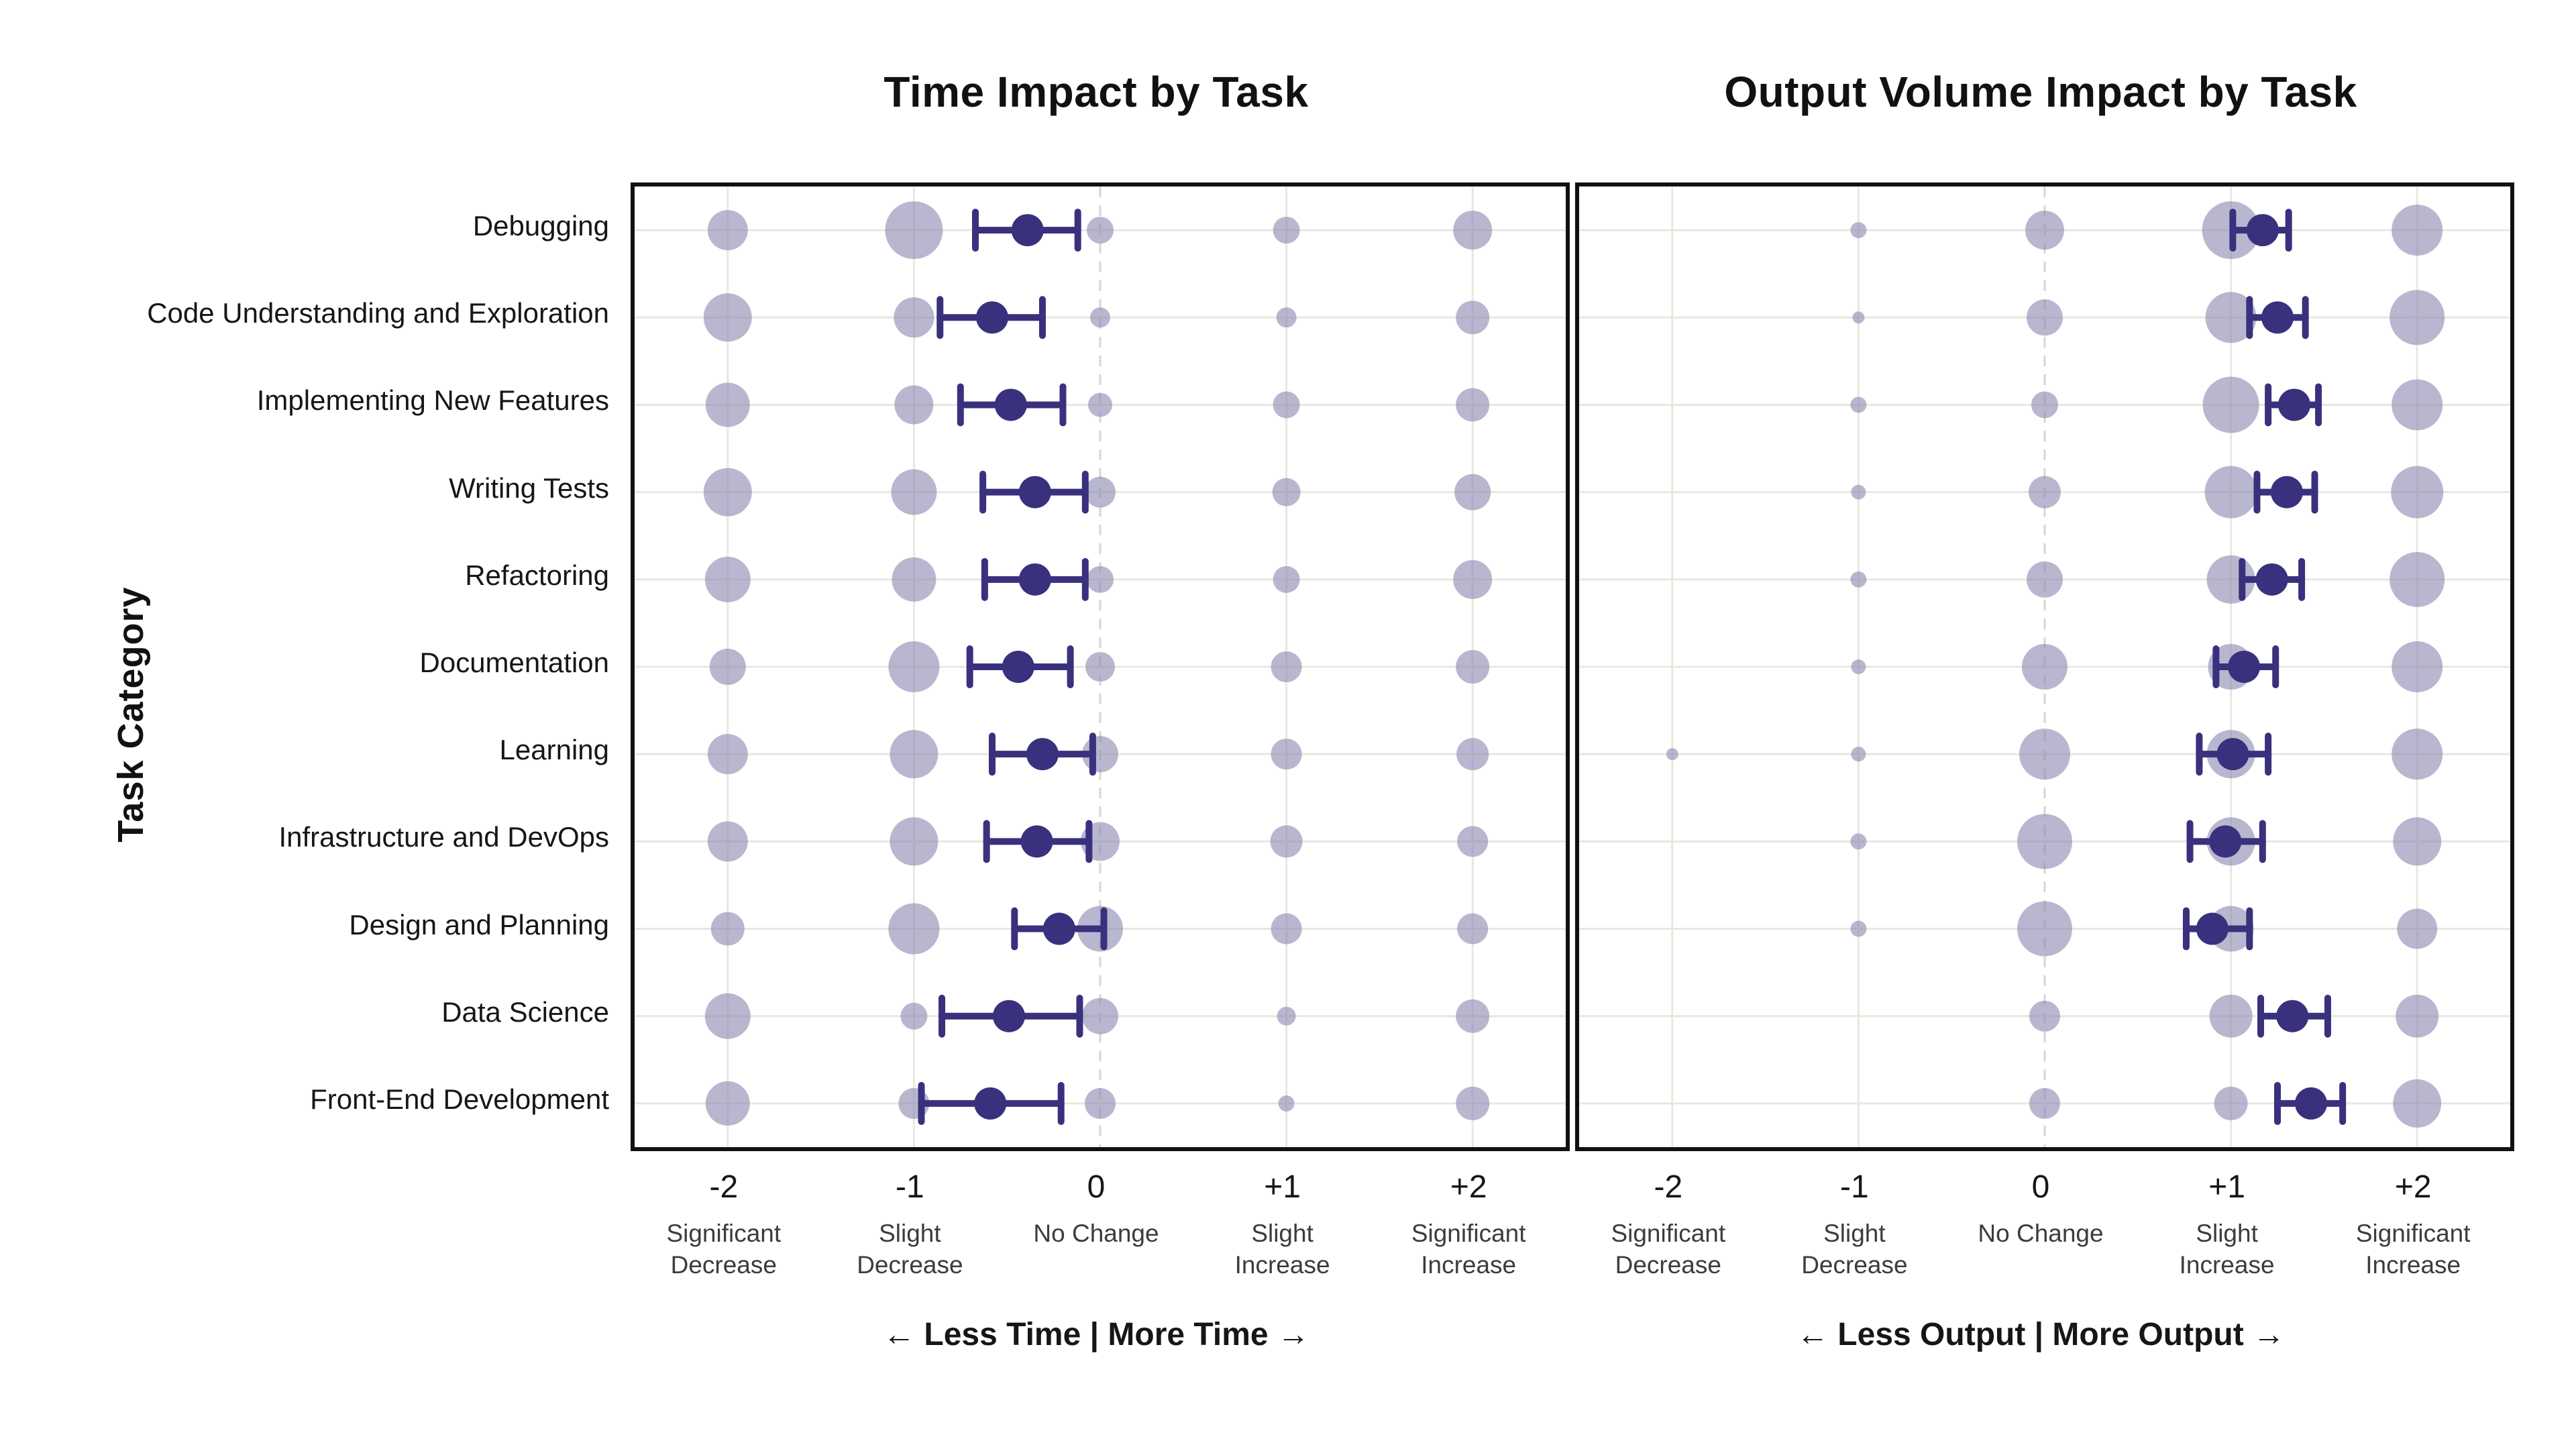  I want to click on category-label: Implementing New Features, so click(432, 400).